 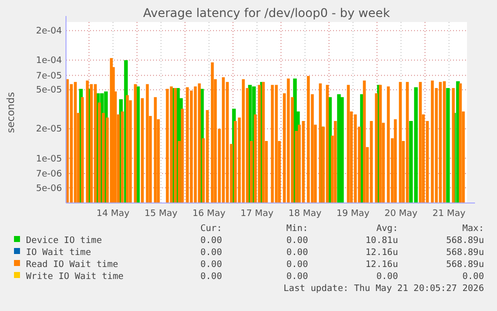 I want to click on legend-label: Device IO time, so click(x=64, y=241).